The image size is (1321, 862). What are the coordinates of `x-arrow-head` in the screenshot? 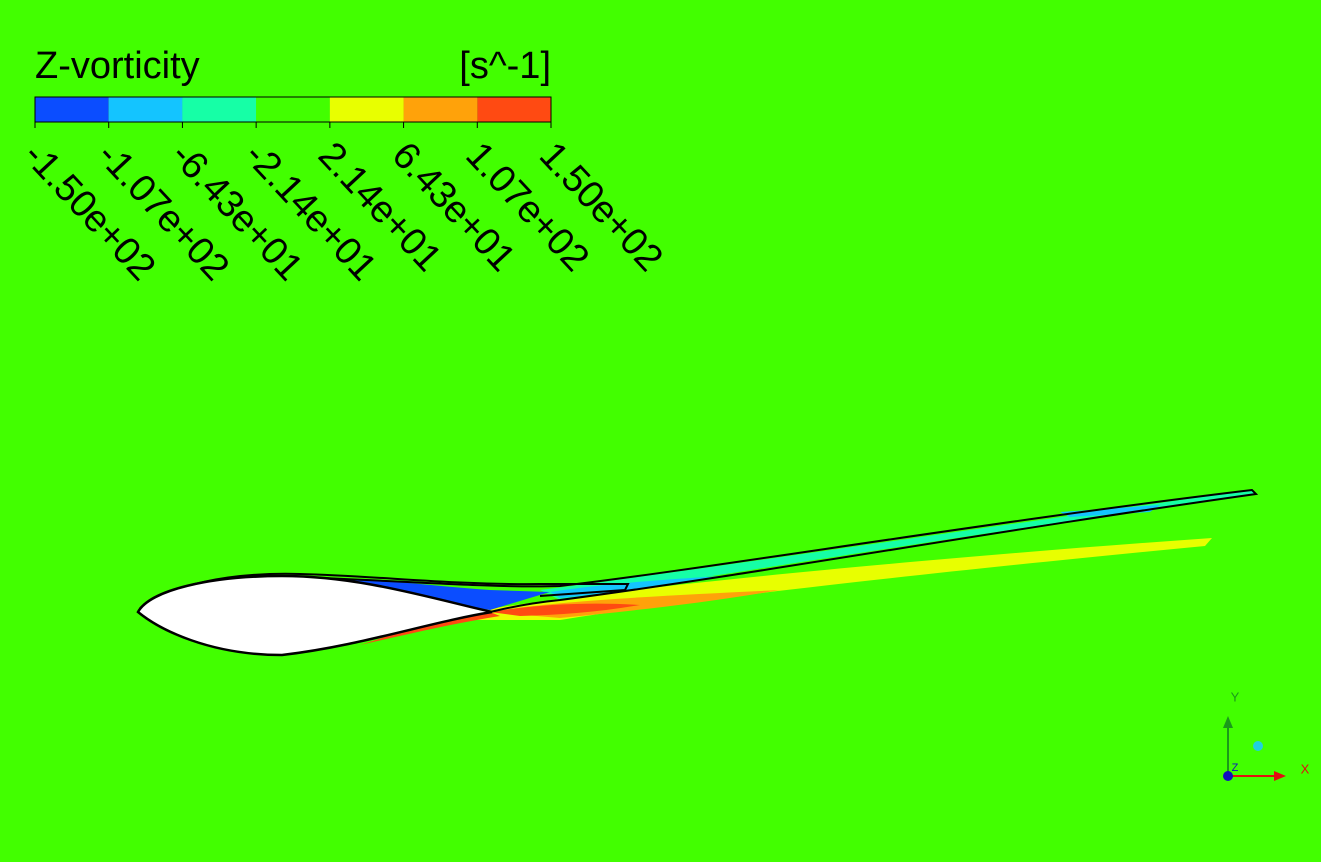 It's located at (1280, 776).